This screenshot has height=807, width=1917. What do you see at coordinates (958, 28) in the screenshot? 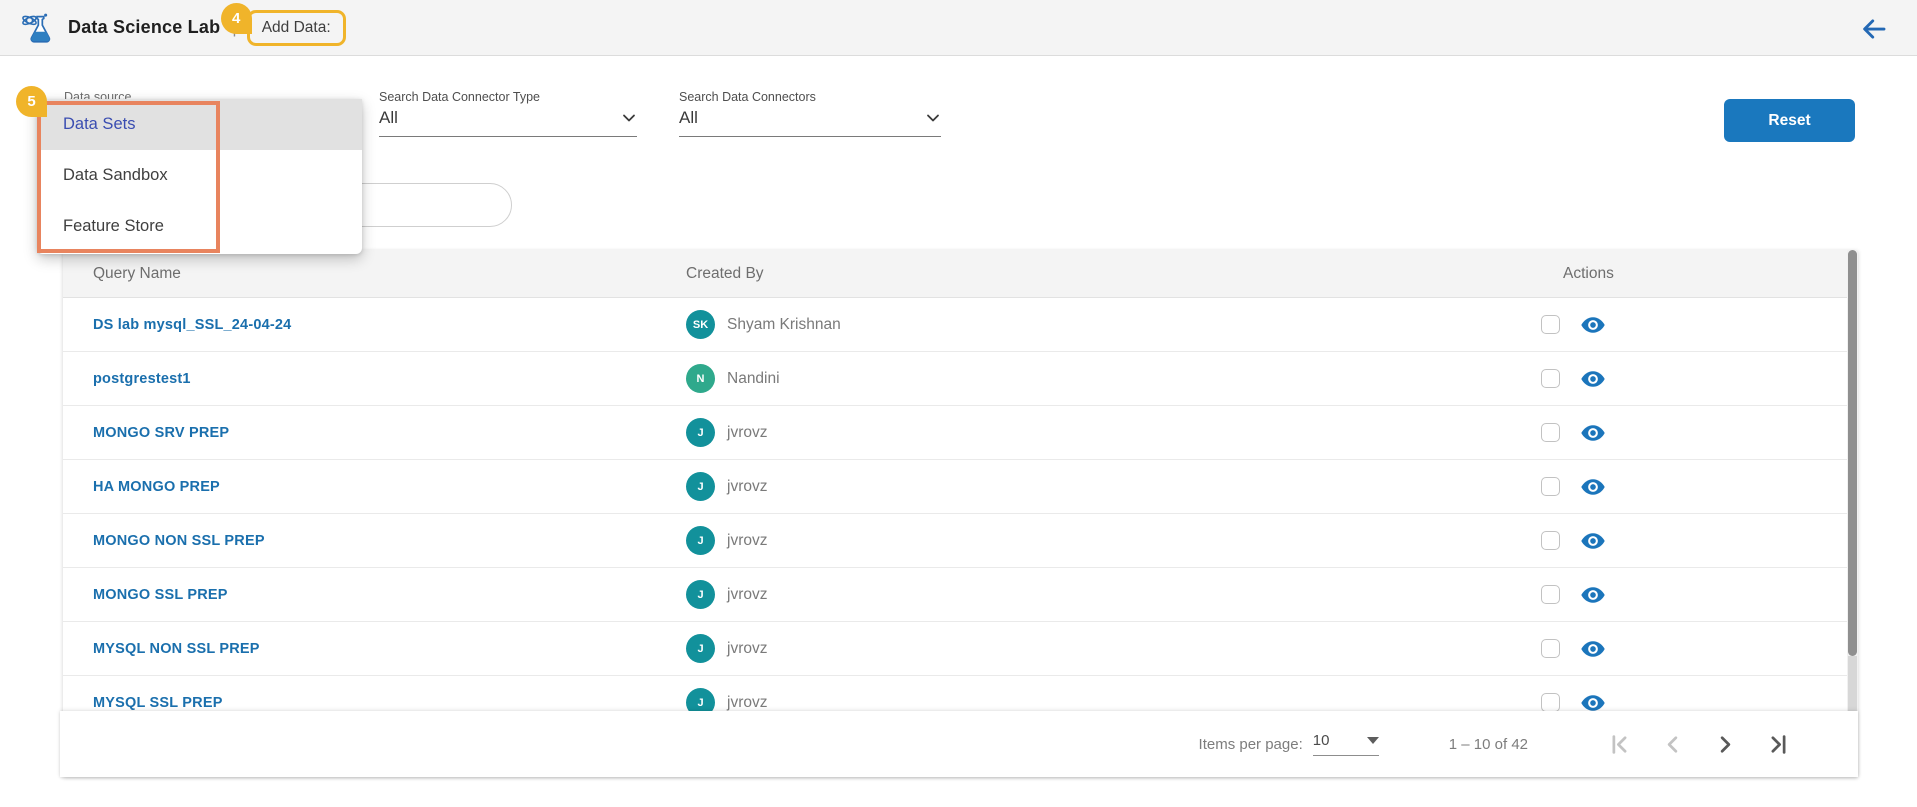
I see `top-bar: Data Science Lab | 4 Add Data:` at bounding box center [958, 28].